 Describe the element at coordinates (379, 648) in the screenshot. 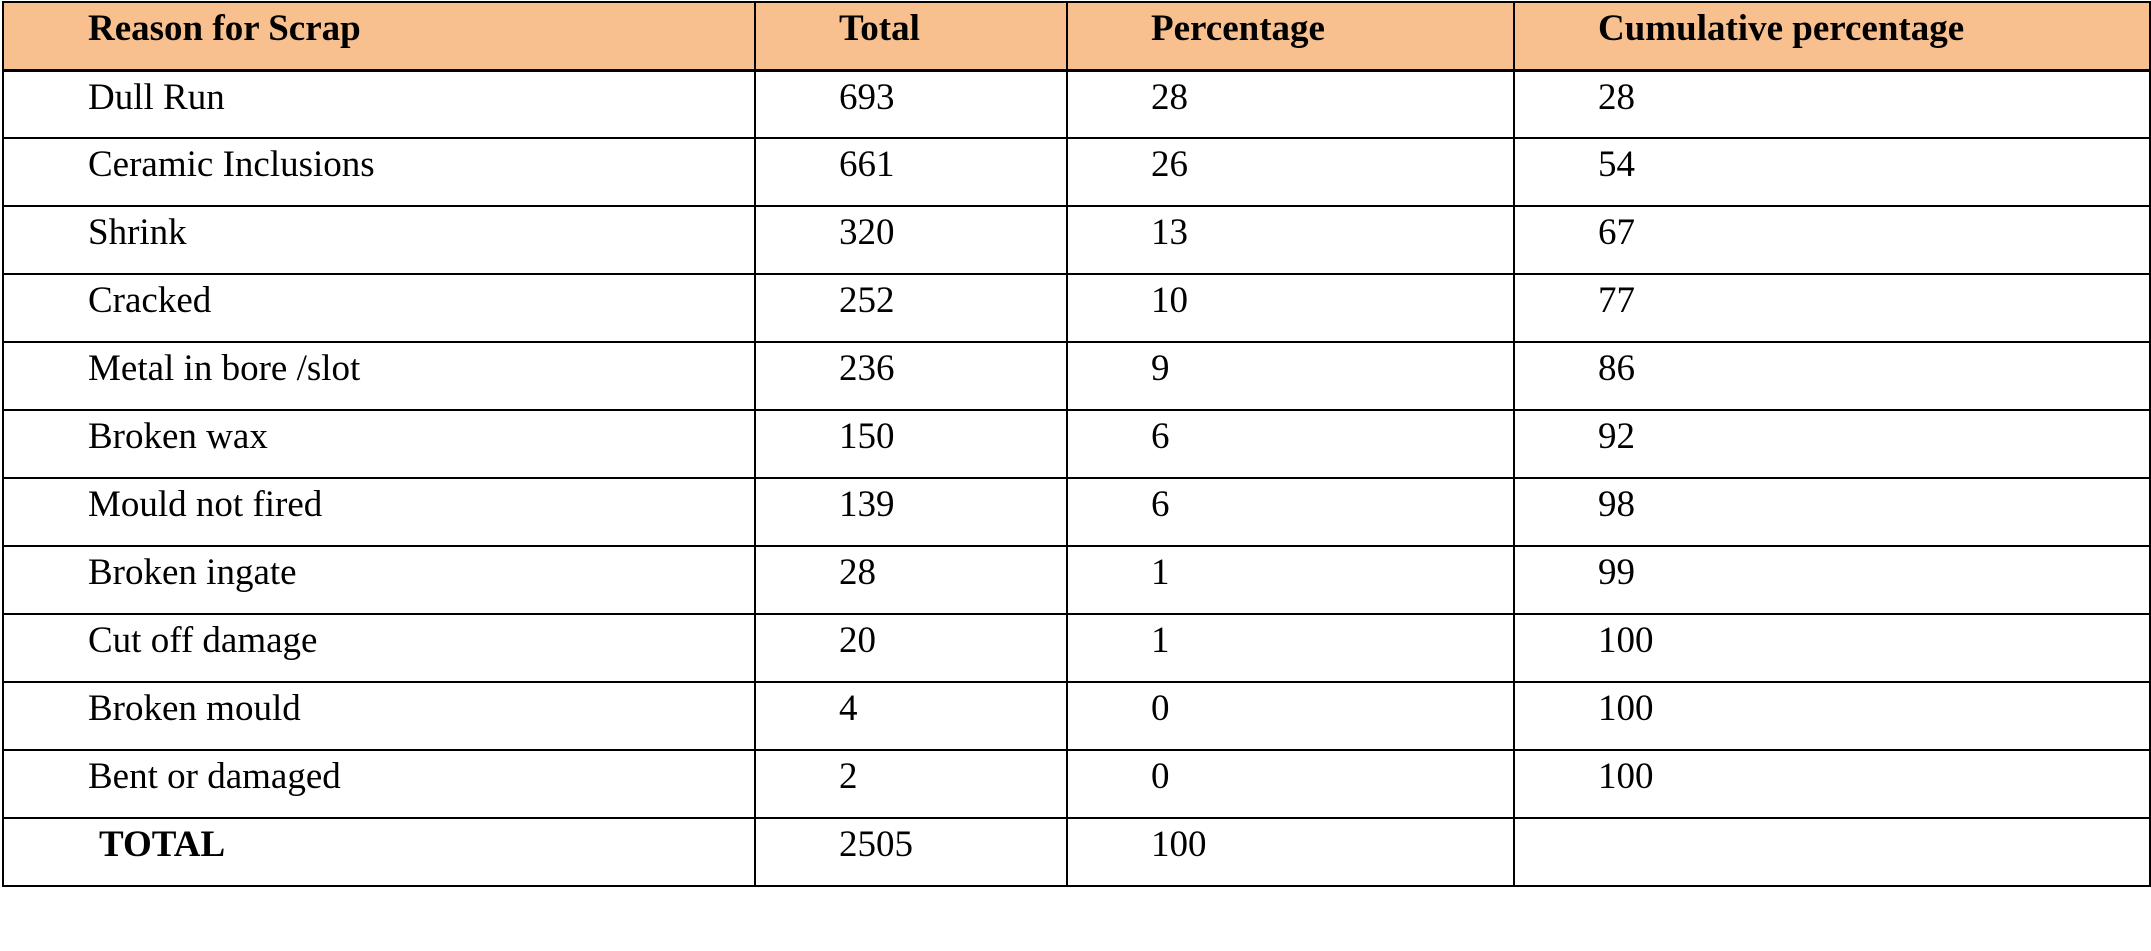

I see `cell: Cut off damage` at that location.